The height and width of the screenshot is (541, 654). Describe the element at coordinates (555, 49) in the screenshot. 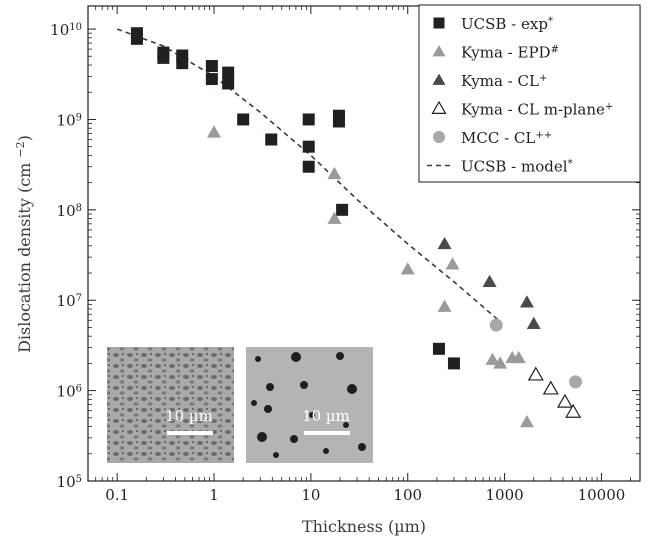

I see `legend-label-sup: #` at that location.